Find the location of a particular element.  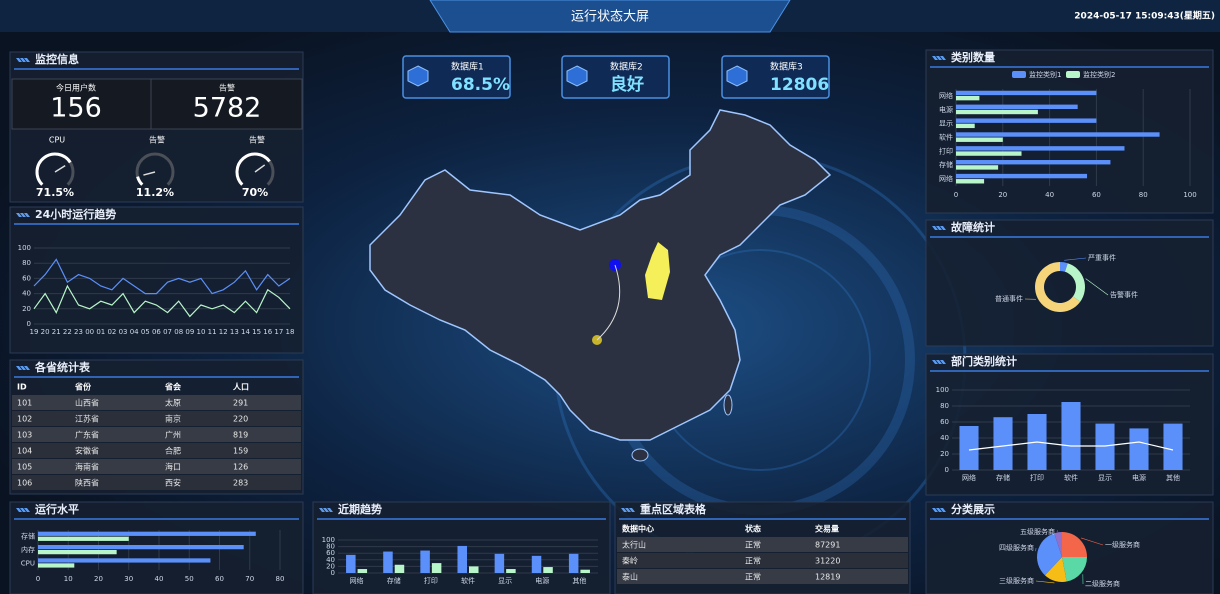

x-tick-label: 60 is located at coordinates (219, 579).